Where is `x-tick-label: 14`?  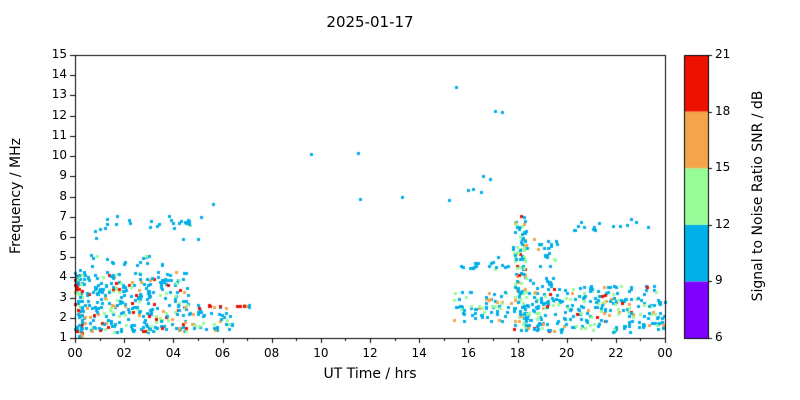
x-tick-label: 14 is located at coordinates (419, 353).